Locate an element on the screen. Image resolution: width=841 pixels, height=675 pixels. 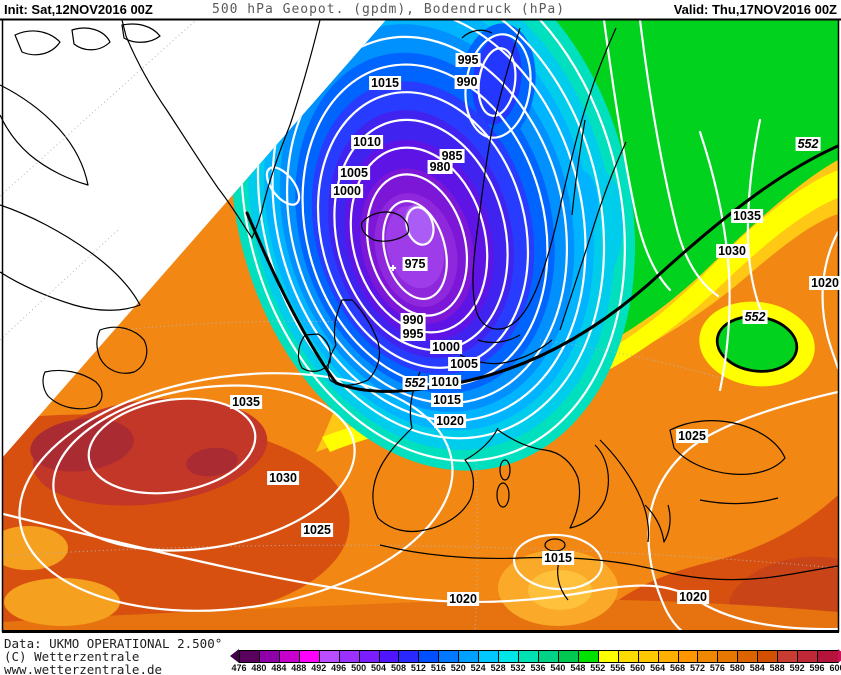
isobar-label: 985 is located at coordinates (452, 156).